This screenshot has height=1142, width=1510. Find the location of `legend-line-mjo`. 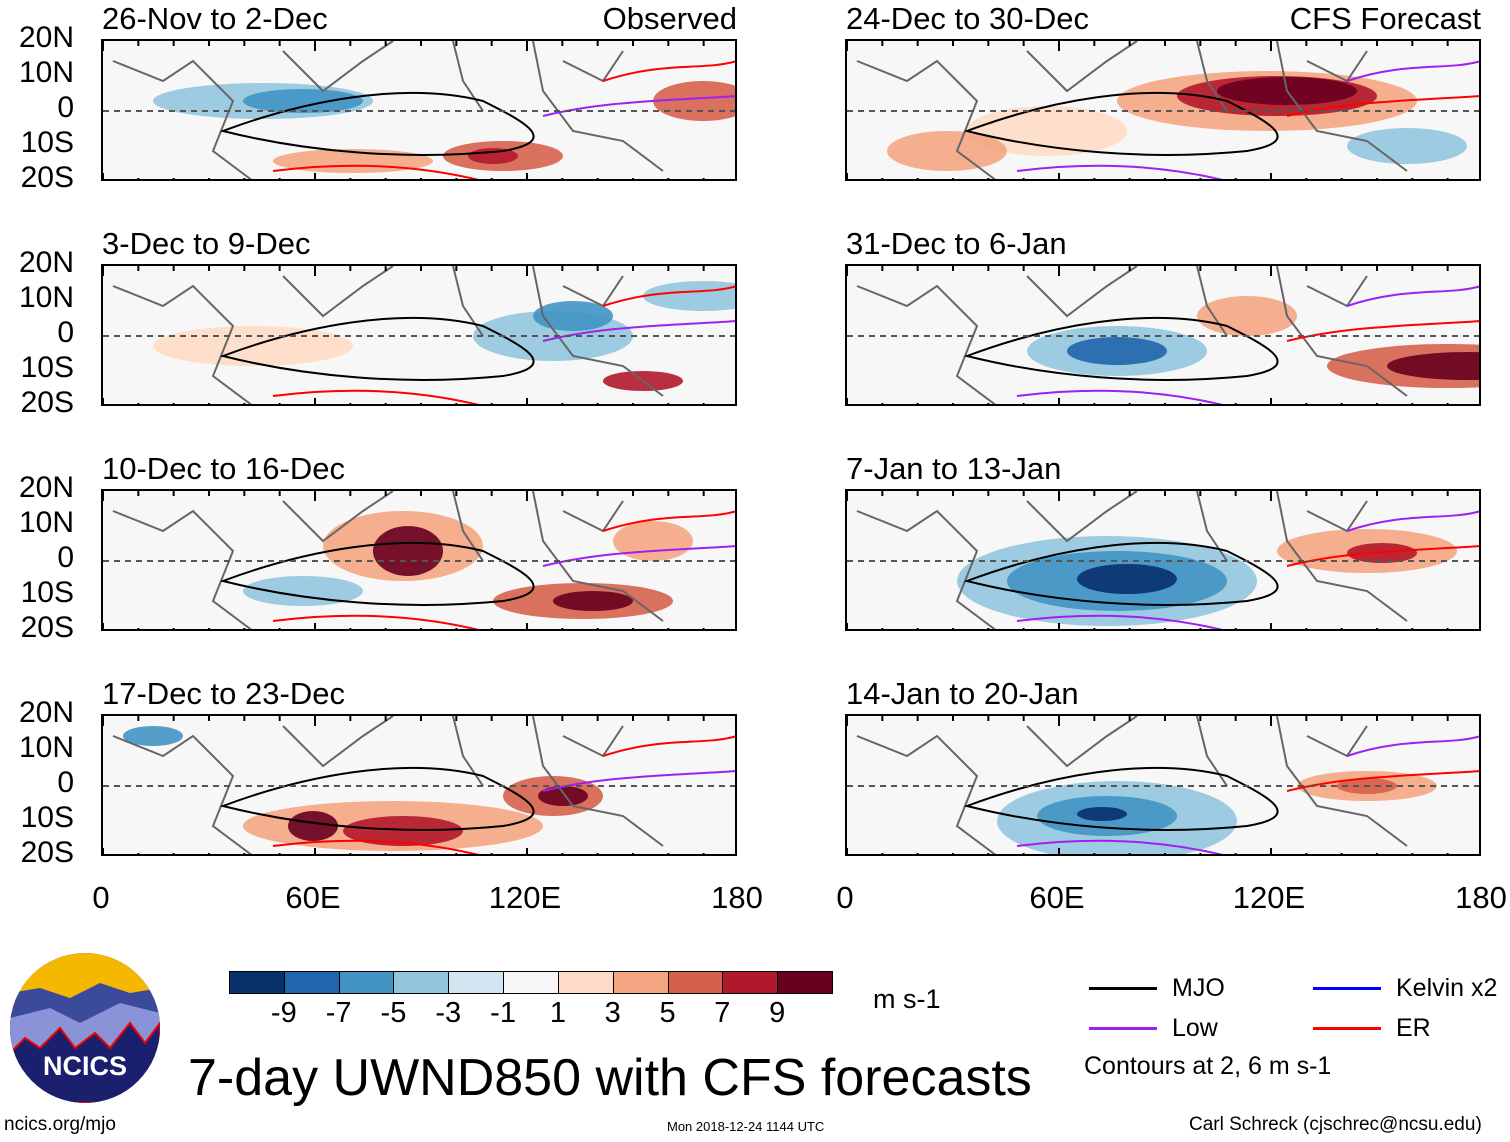

legend-line-mjo is located at coordinates (1123, 988).